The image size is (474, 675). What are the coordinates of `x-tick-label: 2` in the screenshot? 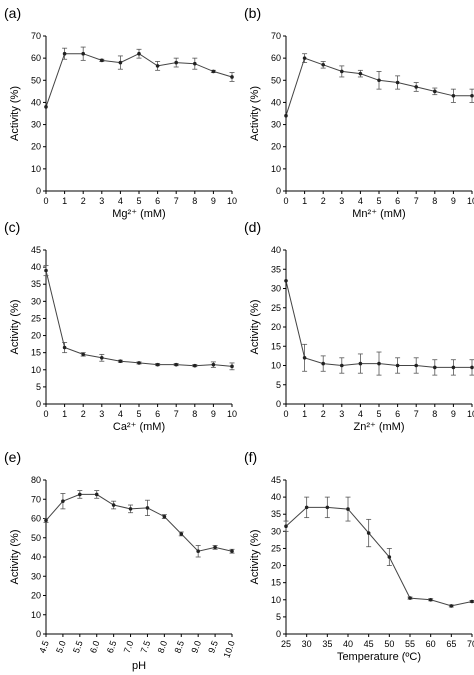 It's located at (83, 201).